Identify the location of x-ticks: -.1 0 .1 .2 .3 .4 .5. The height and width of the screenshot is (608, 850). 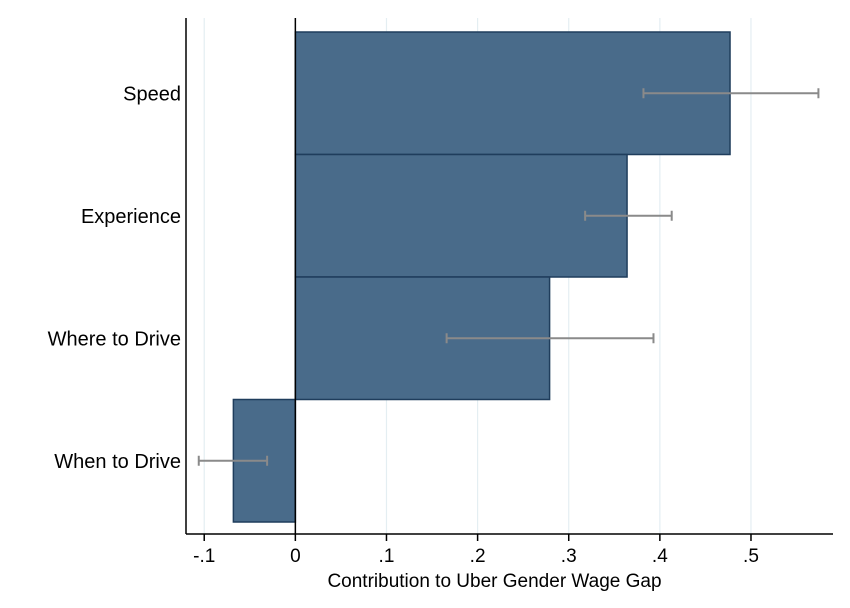
(476, 550).